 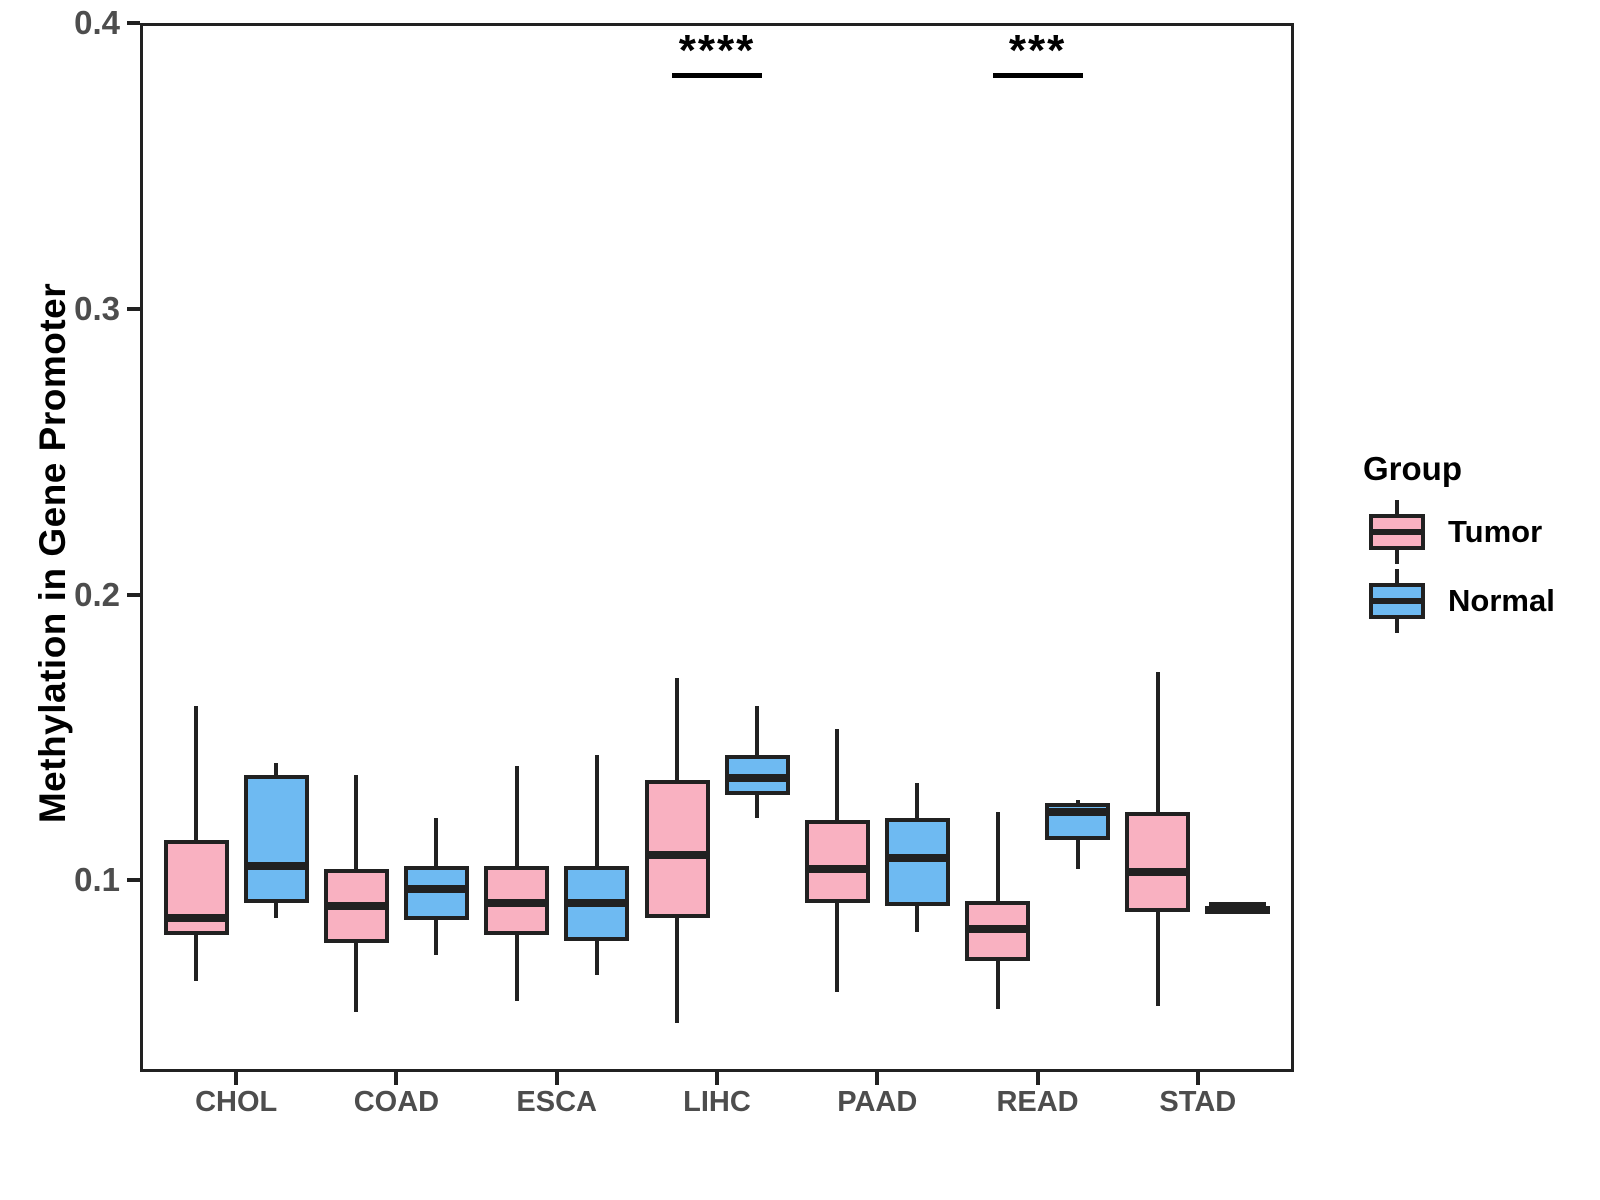 What do you see at coordinates (133, 23) in the screenshot?
I see `y-tick-0.4` at bounding box center [133, 23].